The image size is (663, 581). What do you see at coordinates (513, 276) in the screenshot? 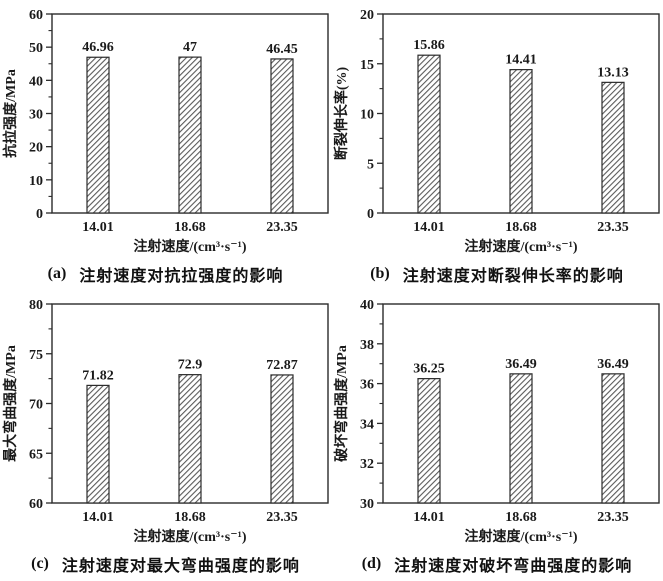
I see `caption-text: 注射速度对断裂伸长率的影响` at bounding box center [513, 276].